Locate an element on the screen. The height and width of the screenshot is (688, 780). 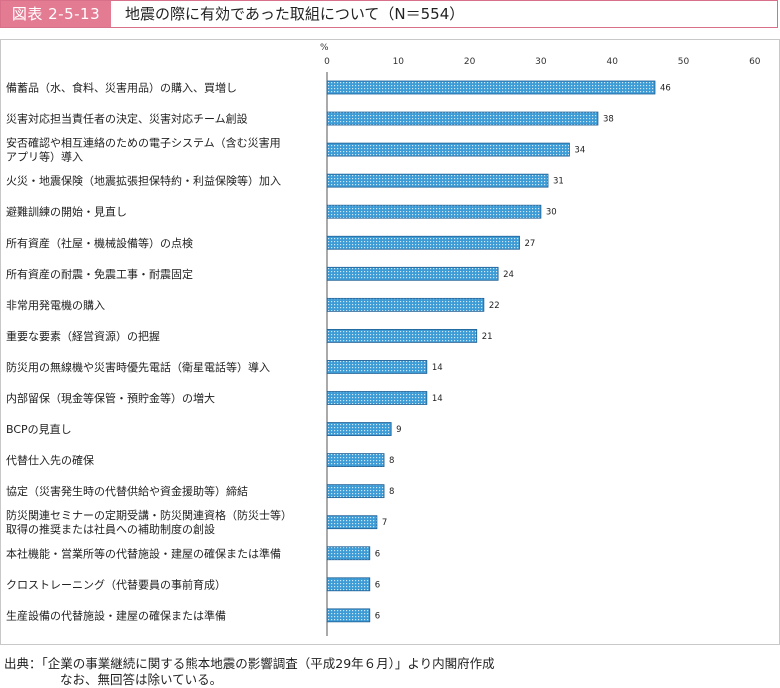
x-tick-label: 60 is located at coordinates (755, 62).